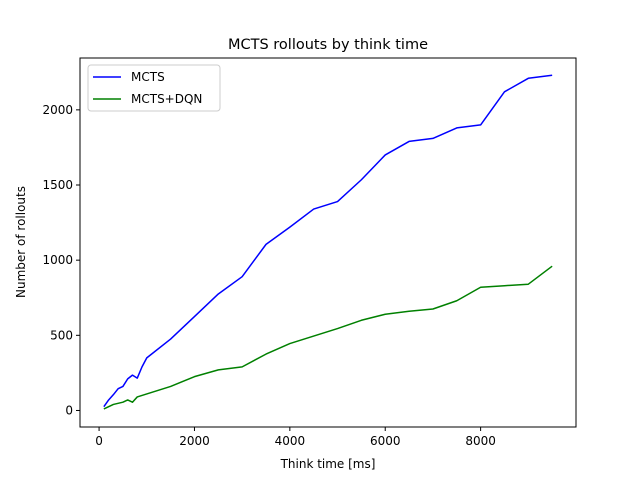 The width and height of the screenshot is (640, 480). What do you see at coordinates (166, 99) in the screenshot?
I see `legend-label-mcts-dqn: MCTS+DQN` at bounding box center [166, 99].